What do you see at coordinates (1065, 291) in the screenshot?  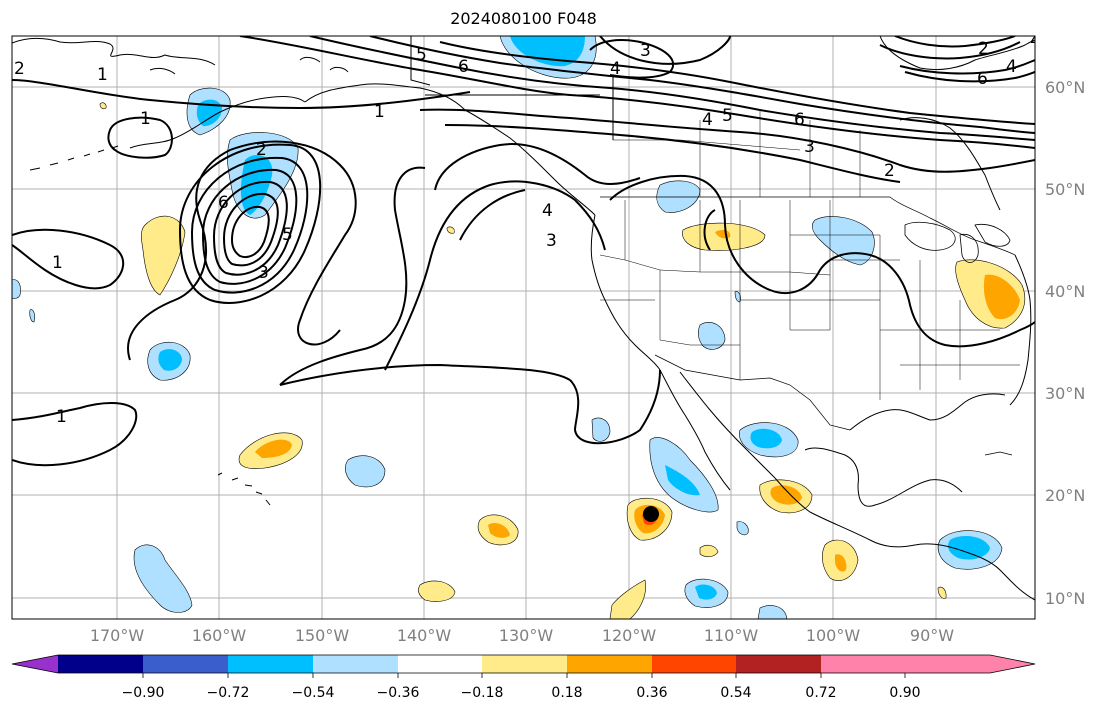 I see `lat-label: 40°N` at bounding box center [1065, 291].